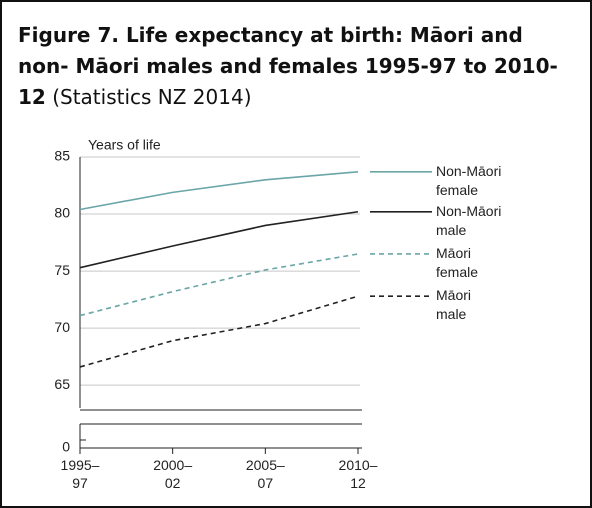 The image size is (592, 508). What do you see at coordinates (455, 304) in the screenshot?
I see `legend-label: Māori male` at bounding box center [455, 304].